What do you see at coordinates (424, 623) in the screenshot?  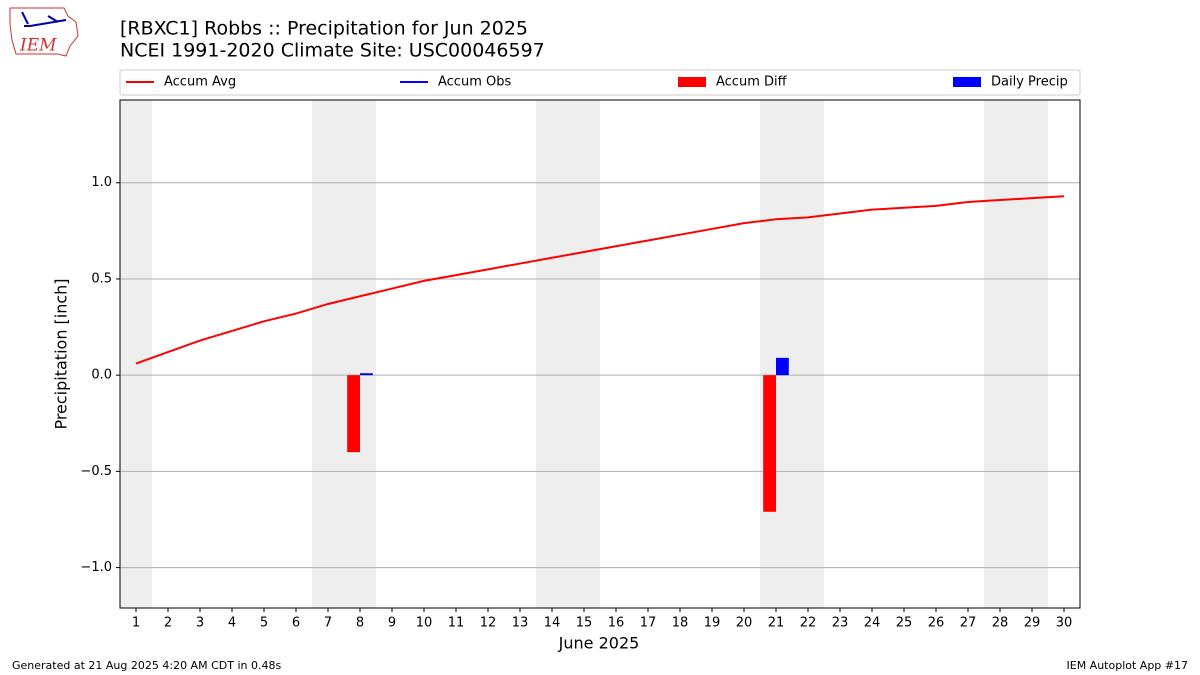 I see `x-tick-label: 10` at bounding box center [424, 623].